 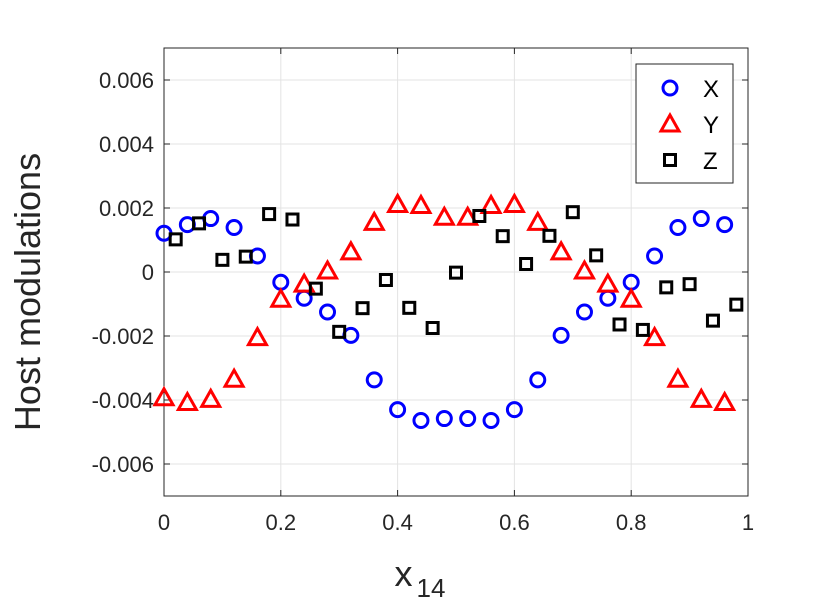 I want to click on y-tick-label: 0, so click(x=148, y=272).